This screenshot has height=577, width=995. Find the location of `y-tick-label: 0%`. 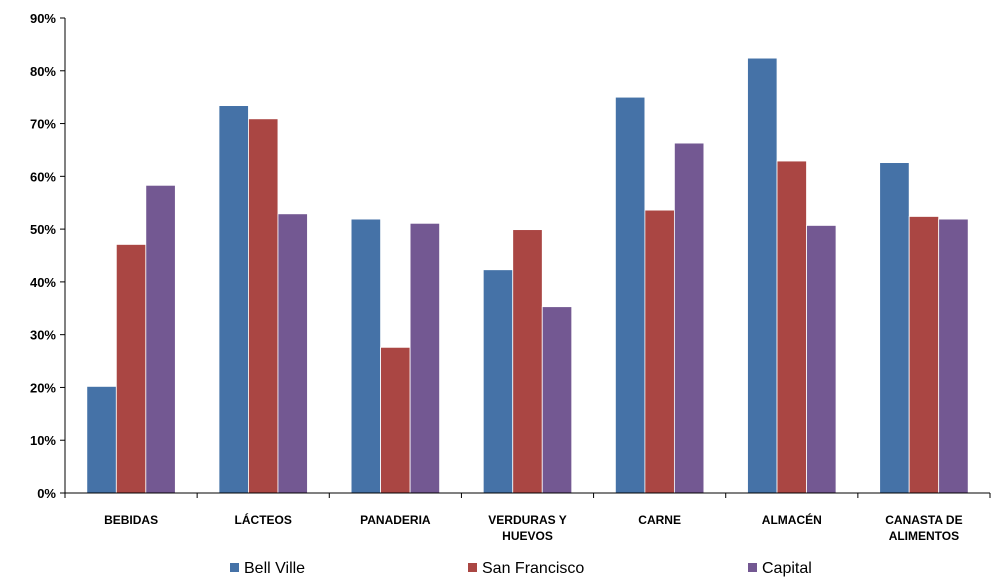

y-tick-label: 0% is located at coordinates (46, 493).